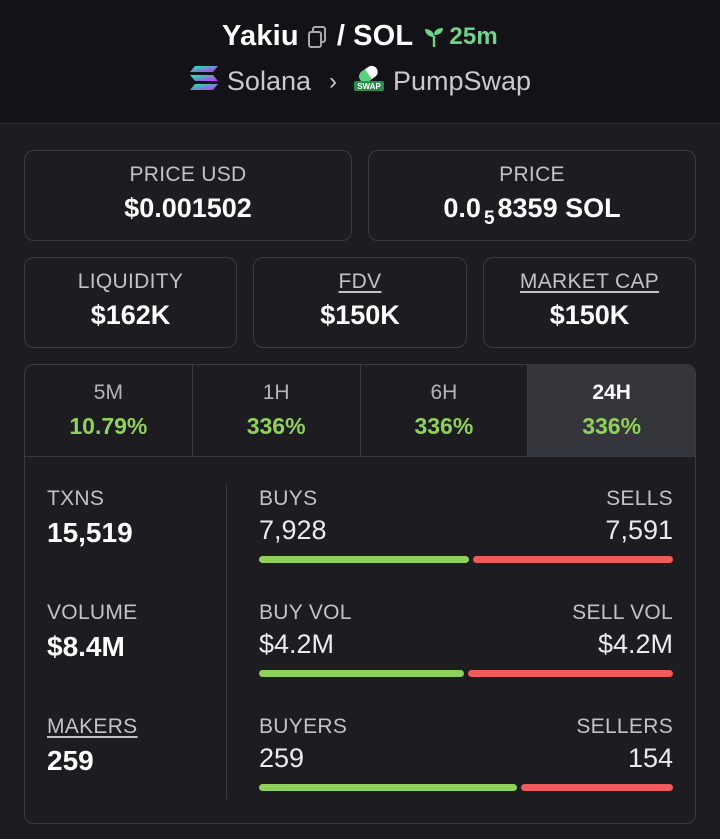 Image resolution: width=720 pixels, height=839 pixels. Describe the element at coordinates (92, 726) in the screenshot. I see `makers-label: MAKERS` at that location.